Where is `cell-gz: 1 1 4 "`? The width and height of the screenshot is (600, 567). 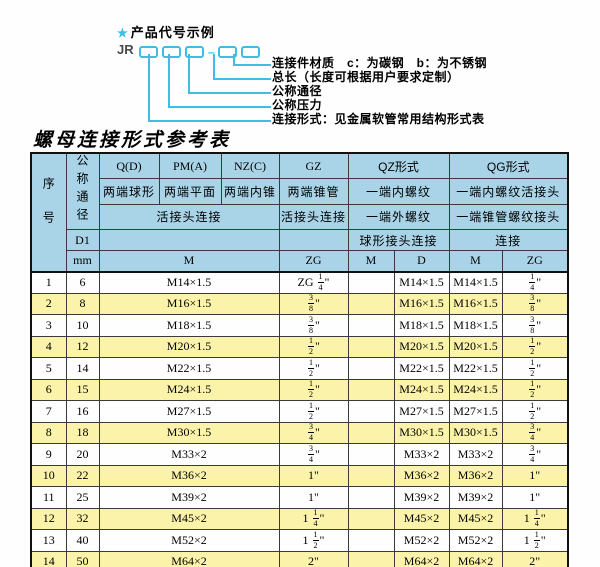 cell-gz: 1 1 4 " is located at coordinates (313, 518).